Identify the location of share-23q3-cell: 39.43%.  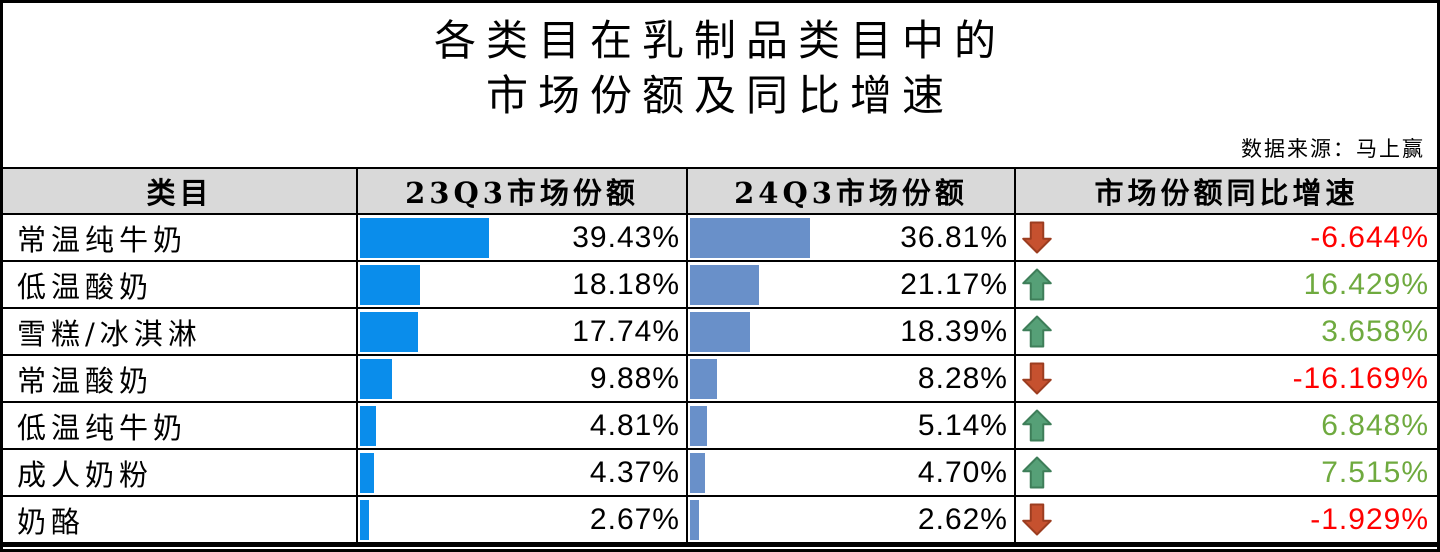
(523, 238).